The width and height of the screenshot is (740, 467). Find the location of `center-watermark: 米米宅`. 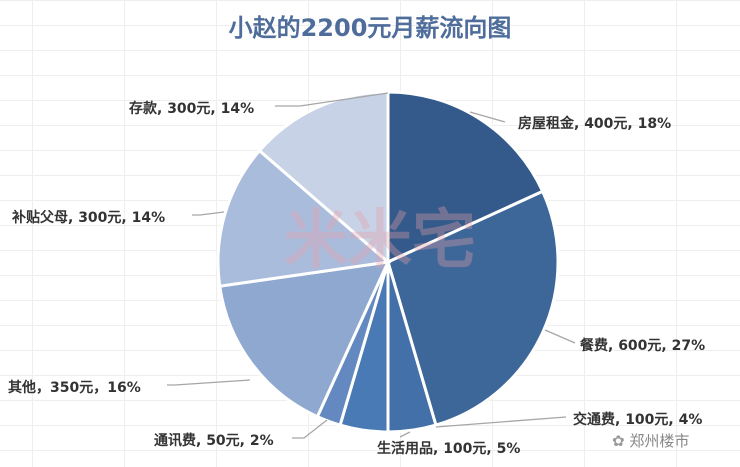

center-watermark: 米米宅 is located at coordinates (380, 241).